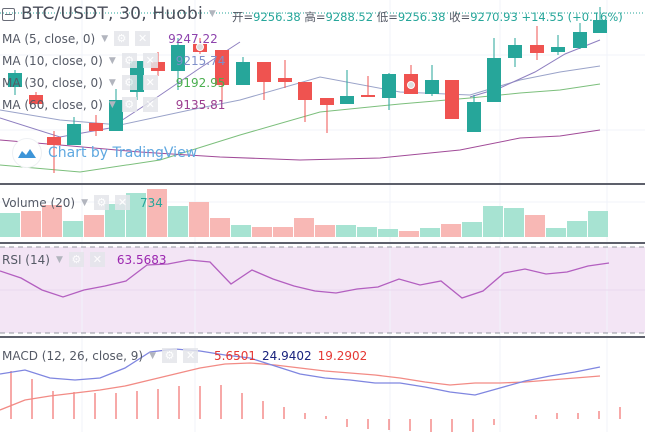 This screenshot has width=645, height=432. What do you see at coordinates (315, 17) in the screenshot?
I see `high-label: 高=` at bounding box center [315, 17].